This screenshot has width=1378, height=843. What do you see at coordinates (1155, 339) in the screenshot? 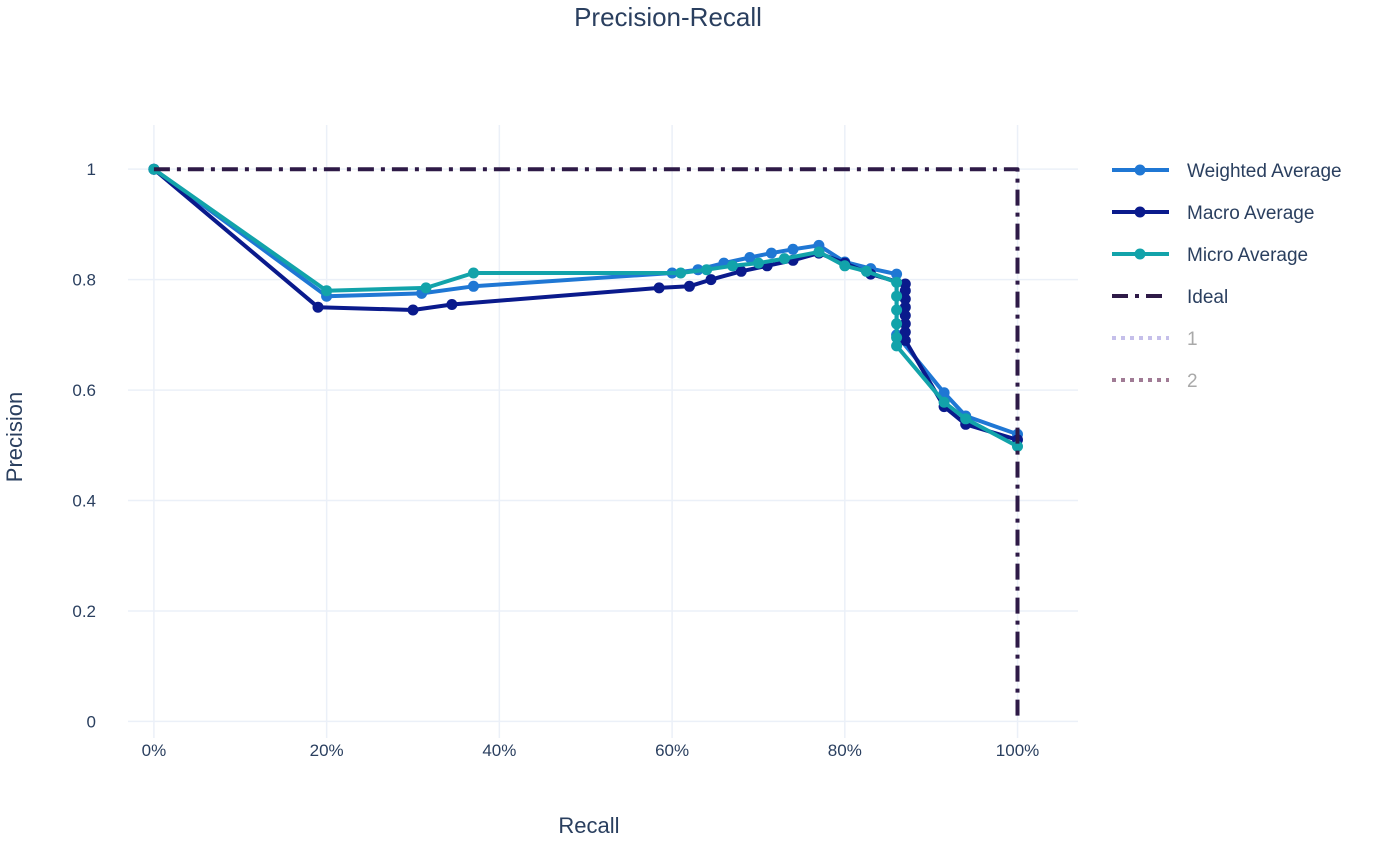
I see `legend-item-1: 1` at bounding box center [1155, 339].